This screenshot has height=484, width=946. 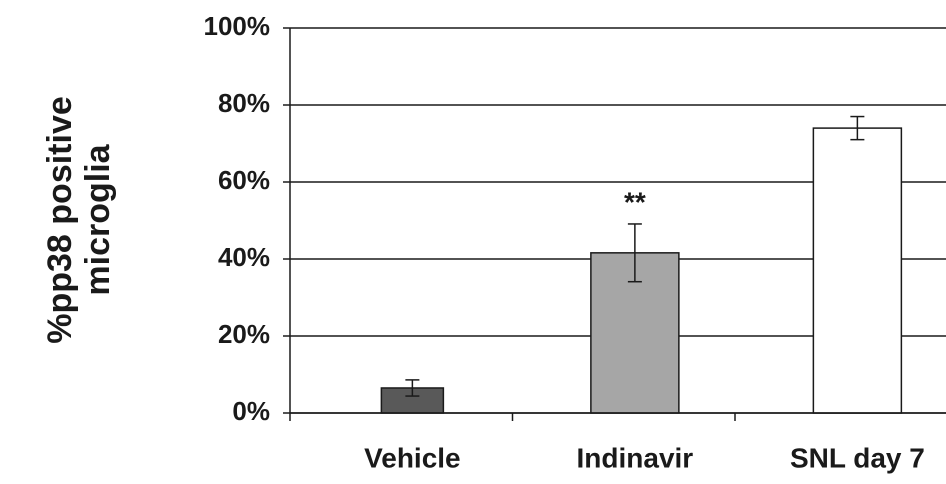 What do you see at coordinates (244, 257) in the screenshot?
I see `y-tick-label: 40%` at bounding box center [244, 257].